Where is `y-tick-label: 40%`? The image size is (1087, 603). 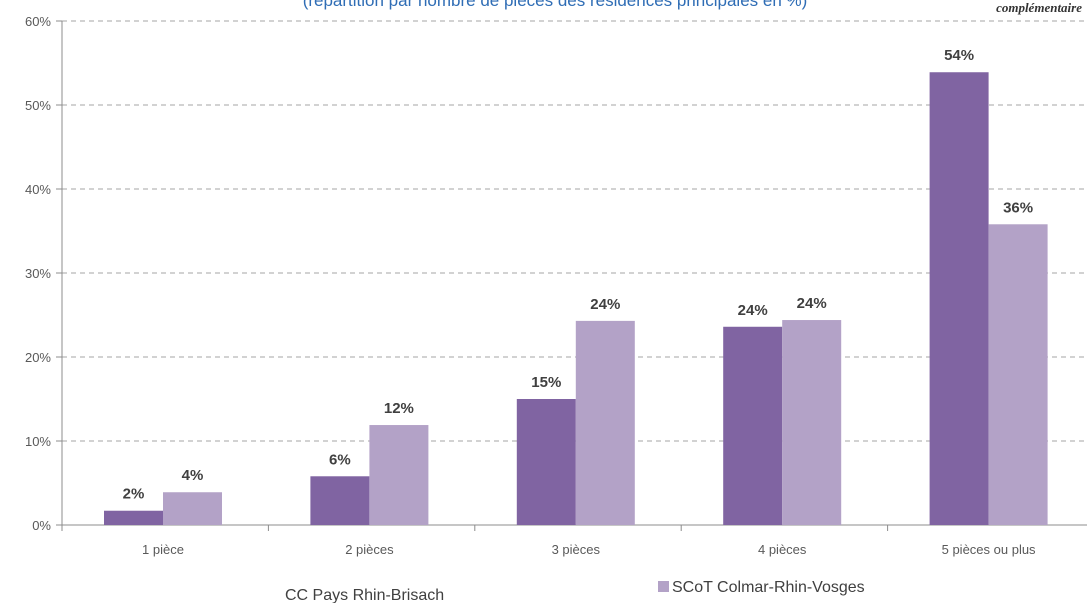
y-tick-label: 40% is located at coordinates (38, 189).